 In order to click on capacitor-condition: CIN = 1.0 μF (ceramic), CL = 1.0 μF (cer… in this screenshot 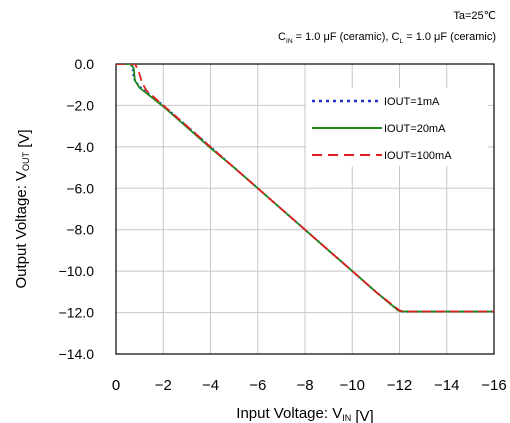, I will do `click(387, 38)`.